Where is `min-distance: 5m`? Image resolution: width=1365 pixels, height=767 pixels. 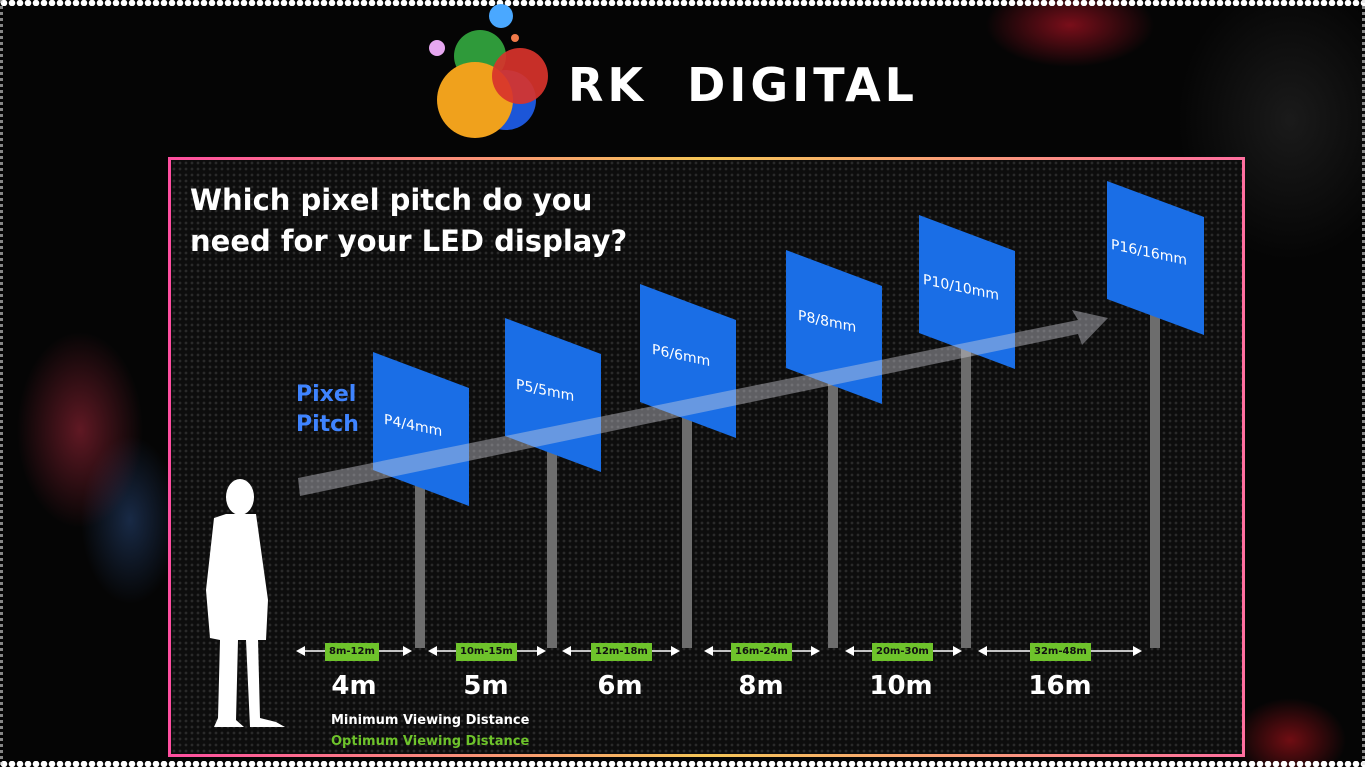 min-distance: 5m is located at coordinates (486, 686).